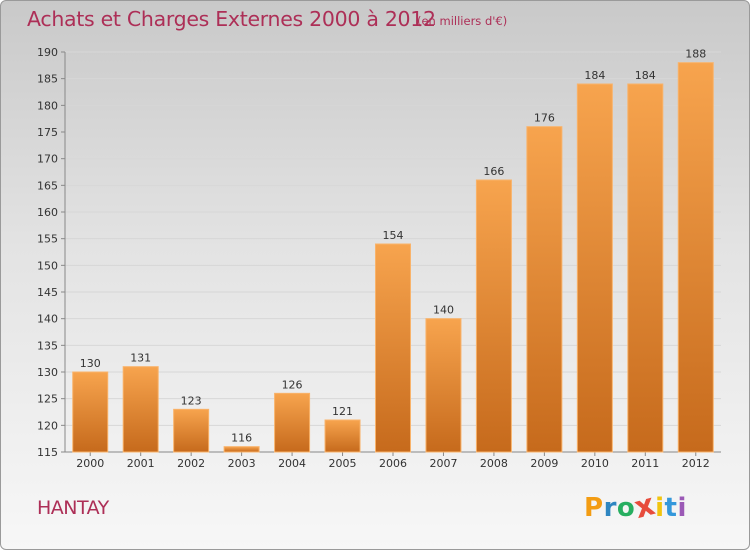 The width and height of the screenshot is (750, 550). What do you see at coordinates (140, 358) in the screenshot?
I see `data-label-2001: 131` at bounding box center [140, 358].